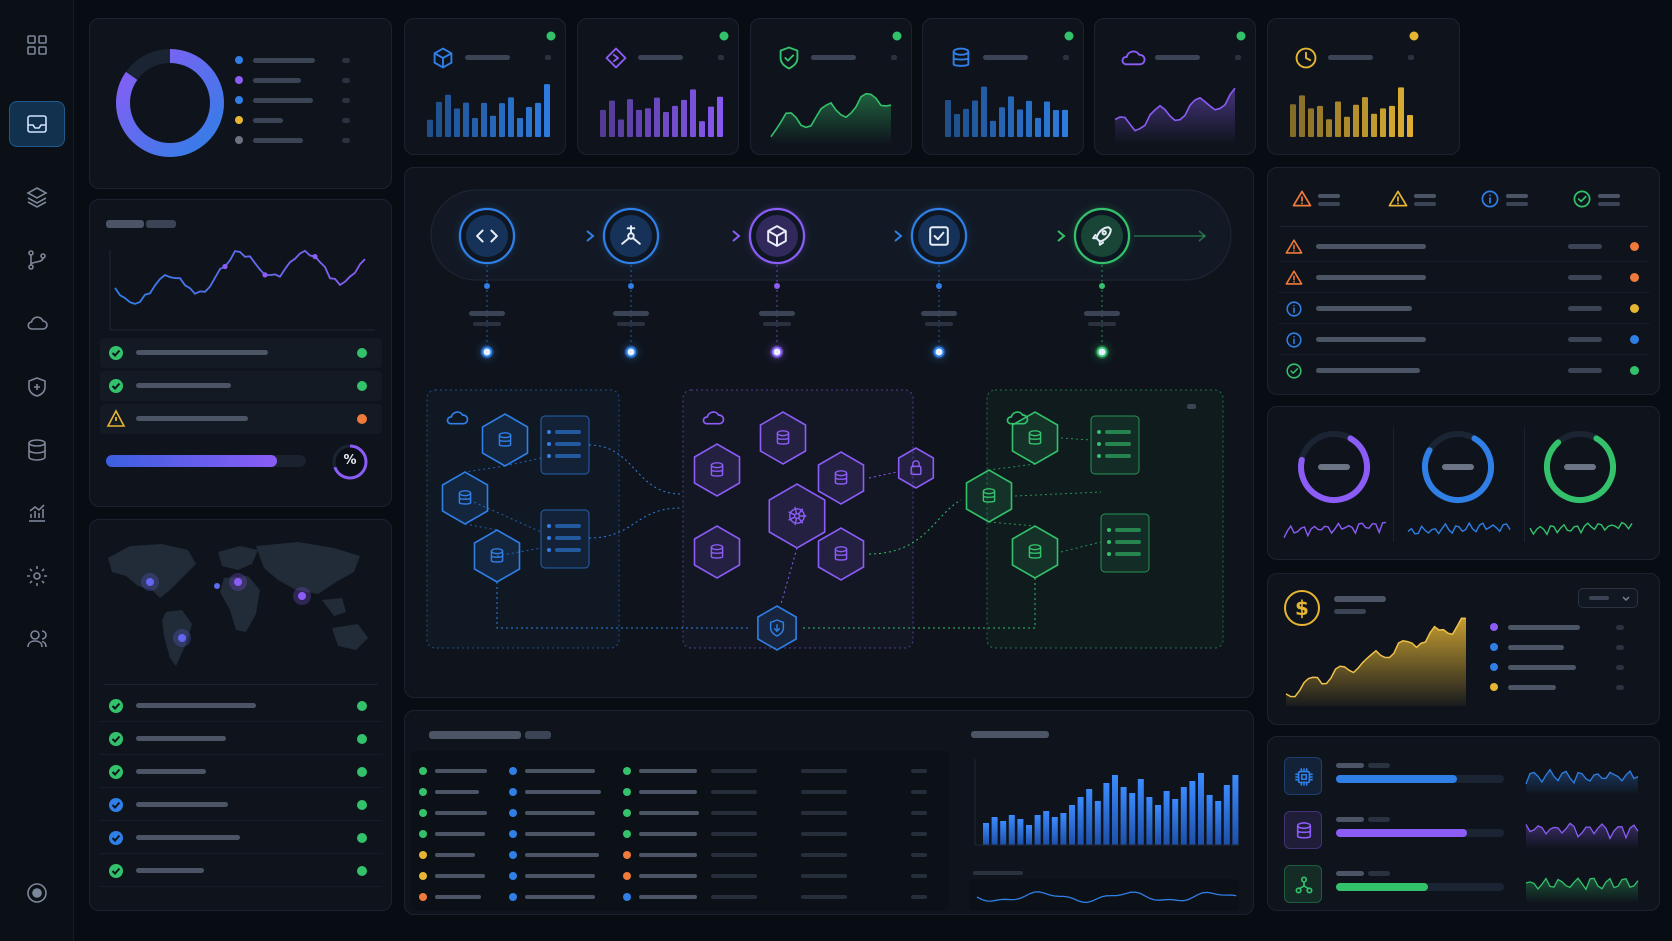 The width and height of the screenshot is (1672, 941). I want to click on cloud-icon, so click(37, 323).